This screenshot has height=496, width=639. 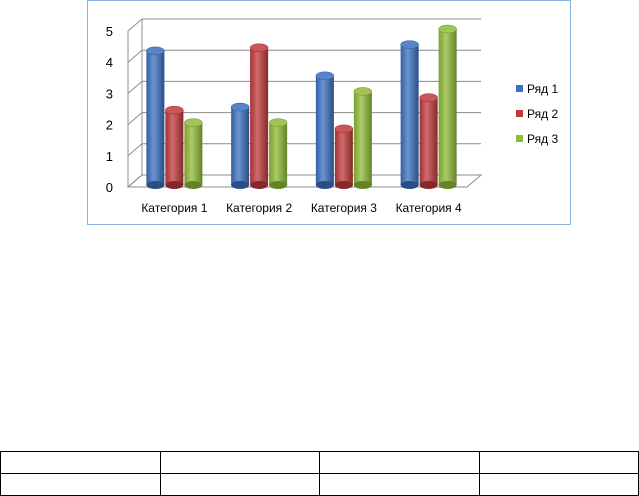 What do you see at coordinates (109, 62) in the screenshot?
I see `y-tick-label: 4` at bounding box center [109, 62].